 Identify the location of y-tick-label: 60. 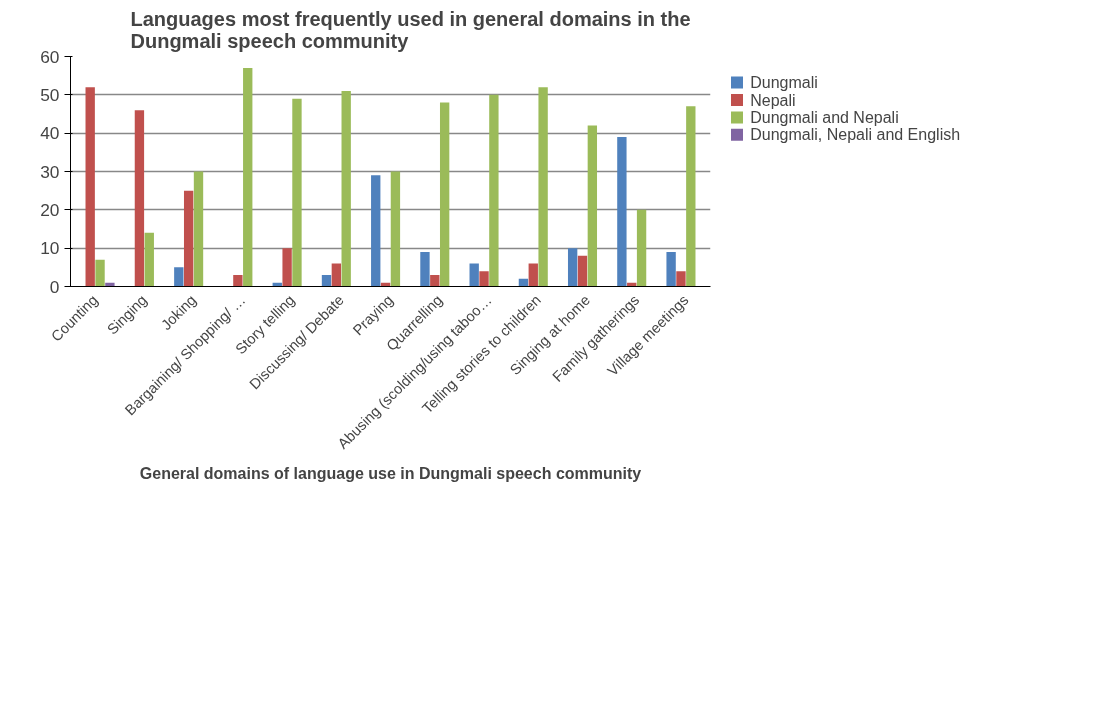
(50, 56).